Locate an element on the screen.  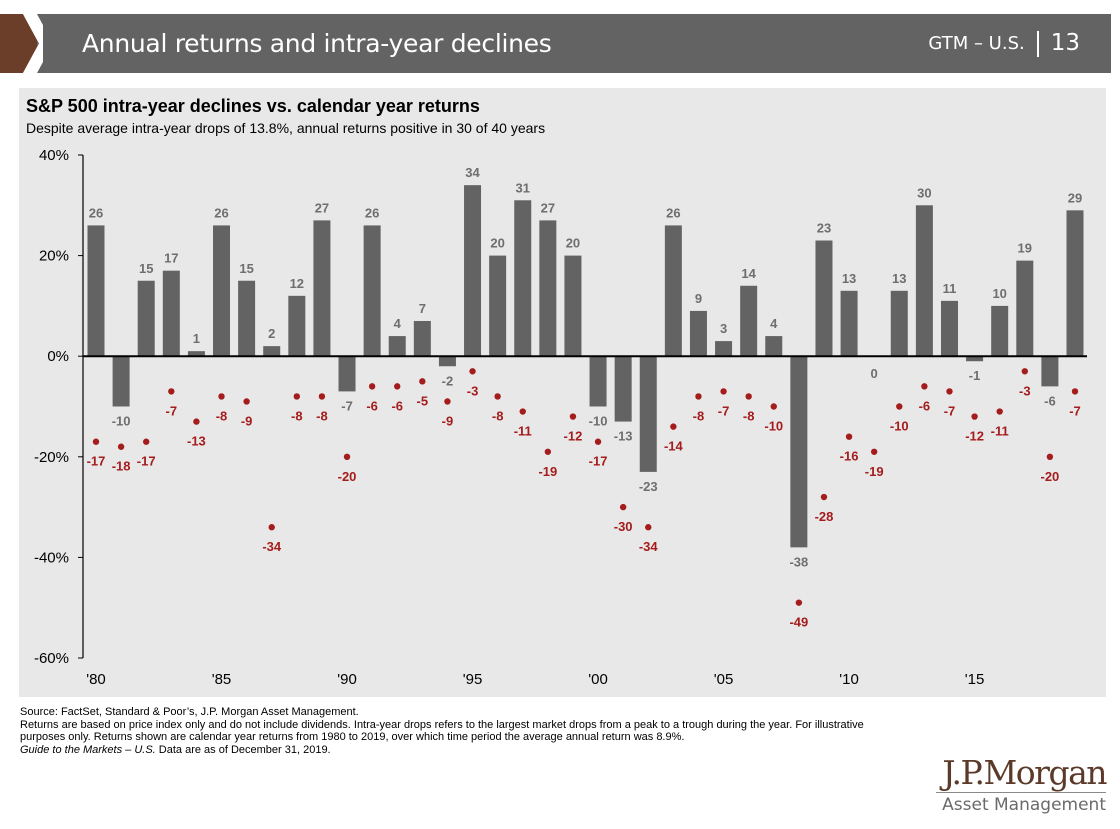
return-label: 15 is located at coordinates (246, 268).